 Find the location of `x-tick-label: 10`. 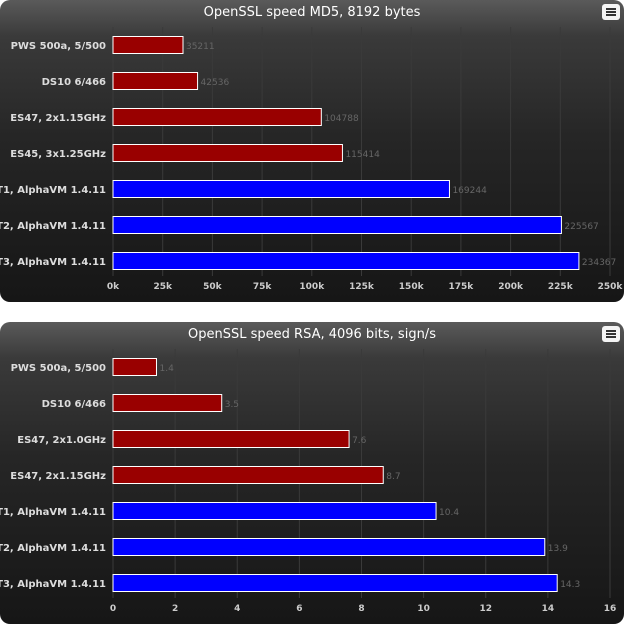

x-tick-label: 10 is located at coordinates (423, 609).